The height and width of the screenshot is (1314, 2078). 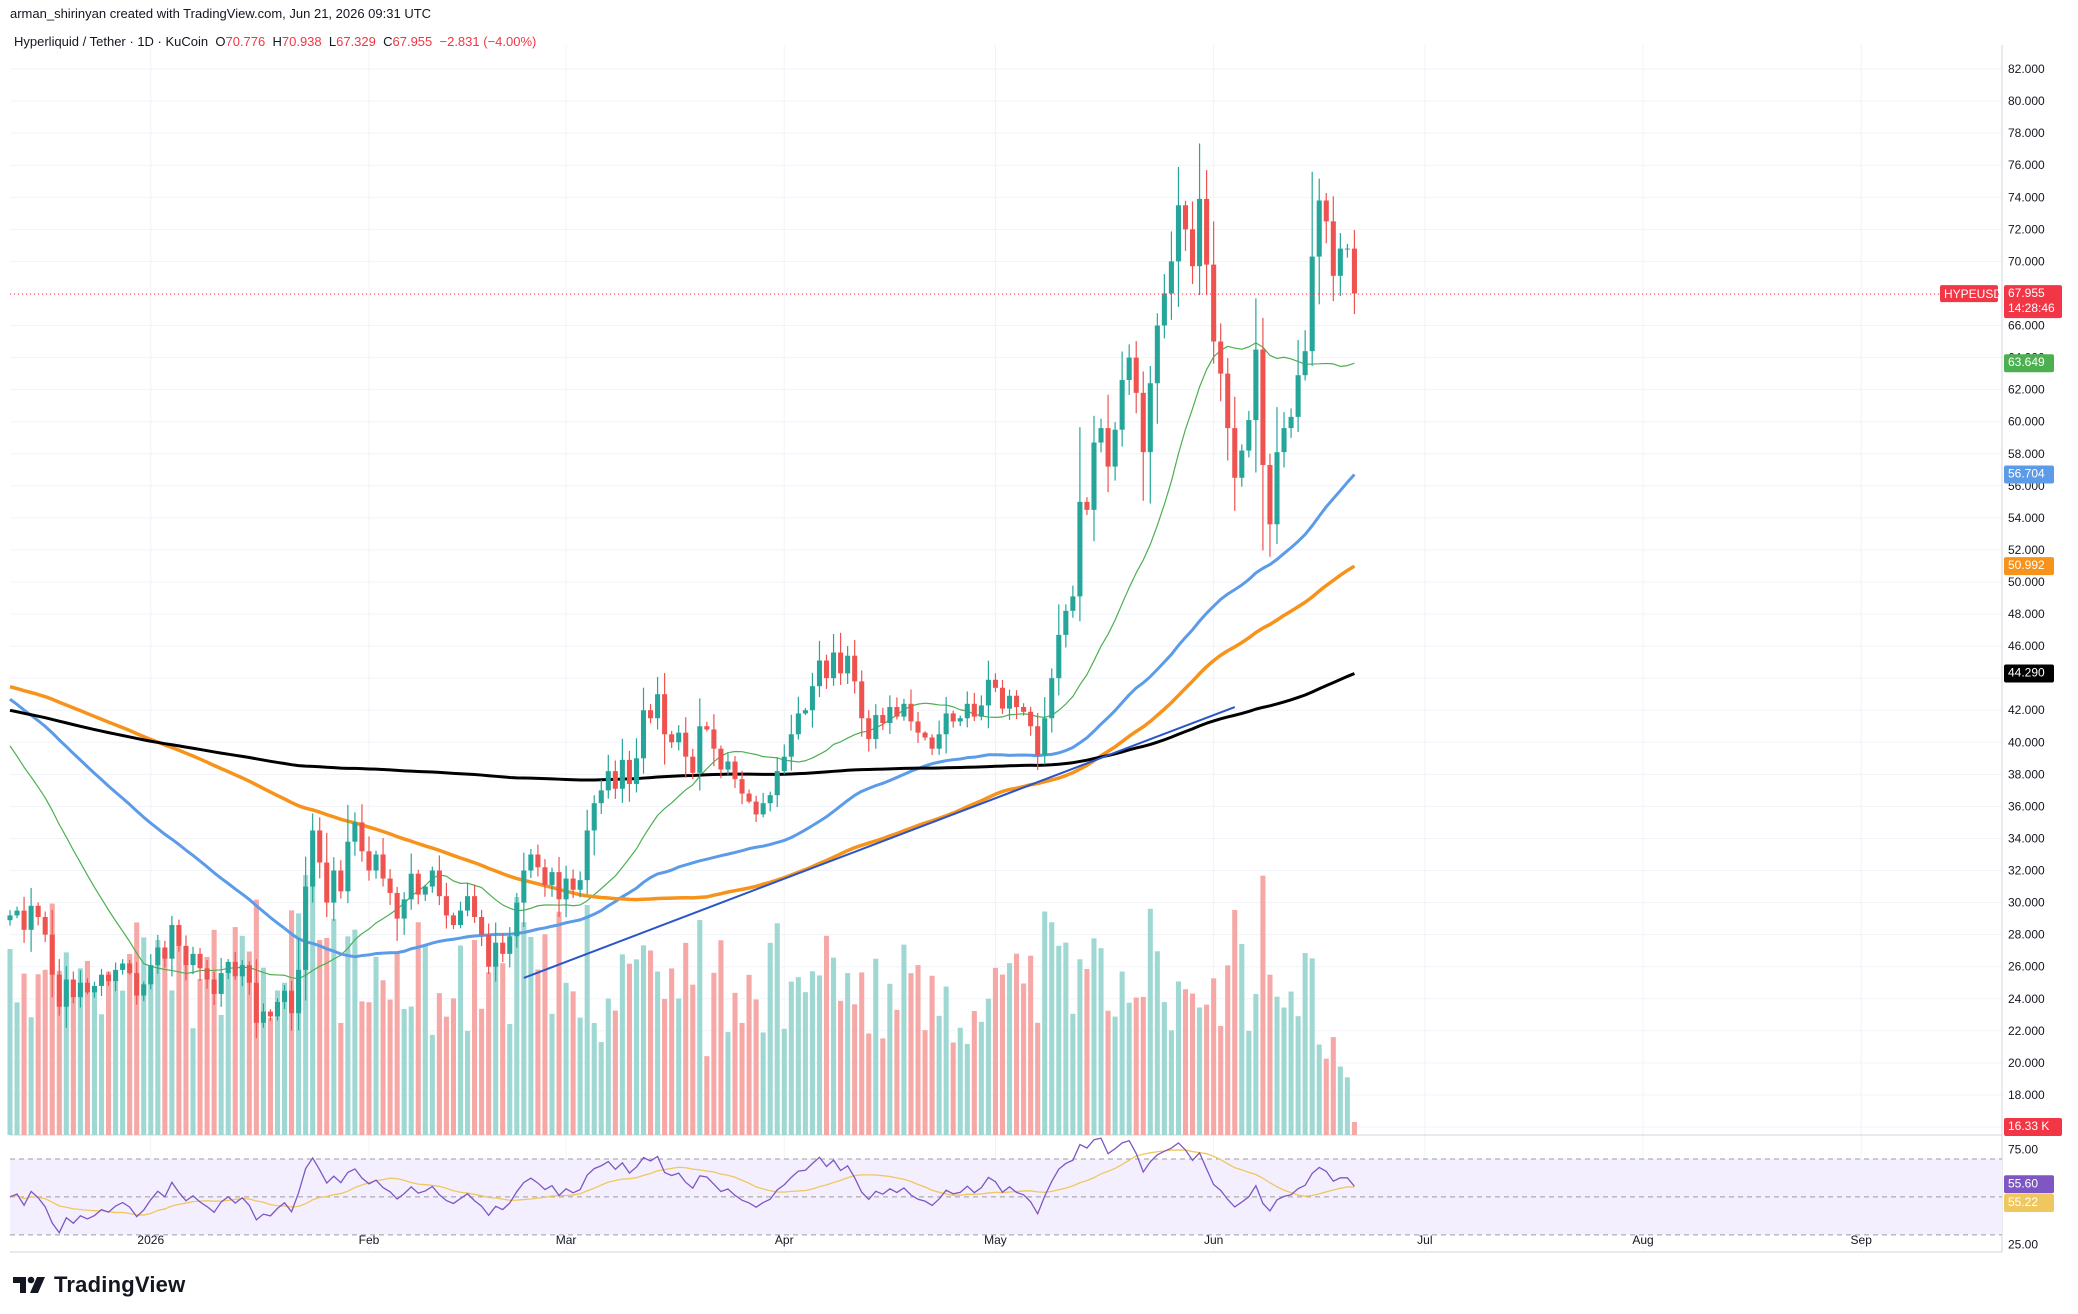 I want to click on volume-bars, so click(x=682, y=1005).